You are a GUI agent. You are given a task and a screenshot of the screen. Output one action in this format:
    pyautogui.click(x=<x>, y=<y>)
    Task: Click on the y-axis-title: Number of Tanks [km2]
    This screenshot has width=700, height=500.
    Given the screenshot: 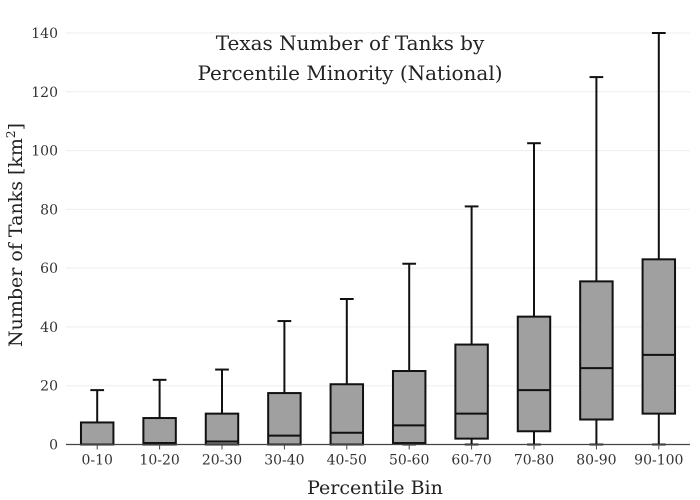 What is the action you would take?
    pyautogui.click(x=15, y=235)
    